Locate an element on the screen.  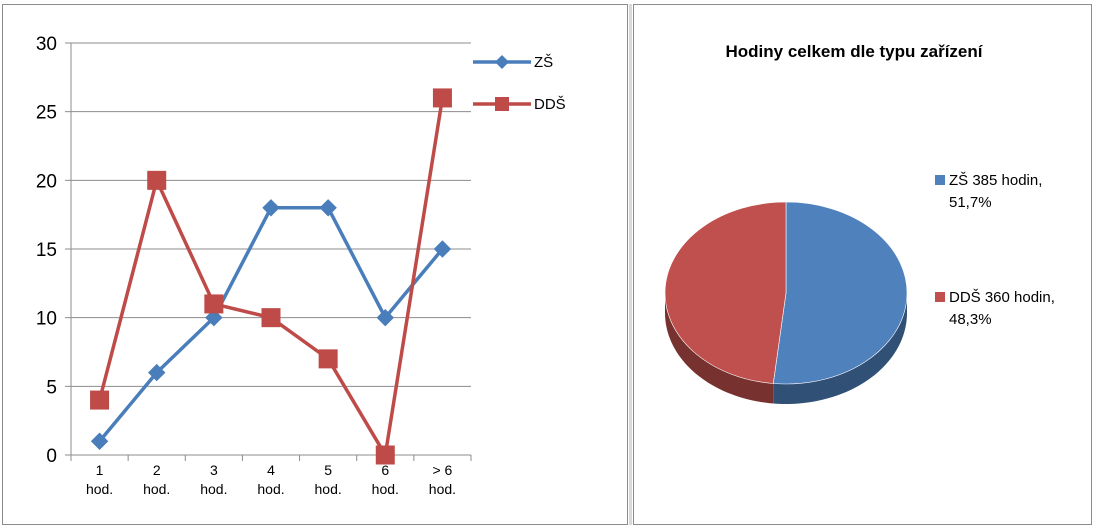
x-tick-label: > 6 is located at coordinates (442, 470).